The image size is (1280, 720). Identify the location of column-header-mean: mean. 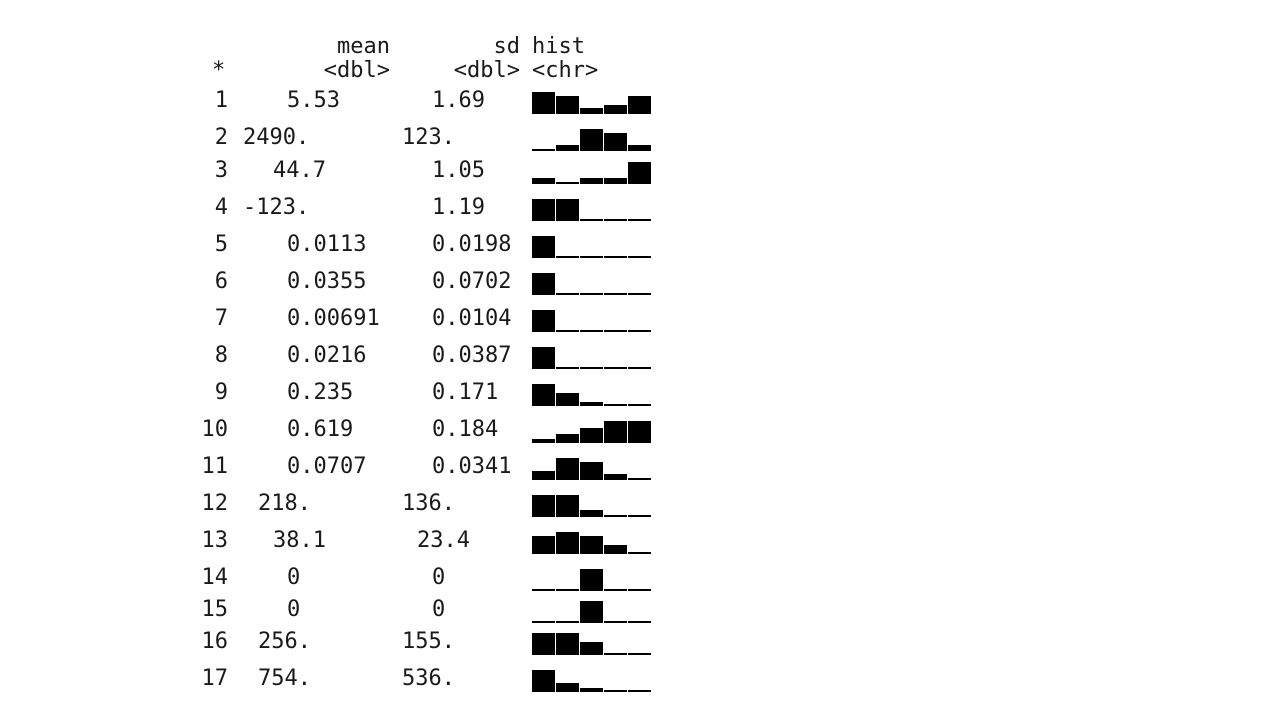
(363, 46).